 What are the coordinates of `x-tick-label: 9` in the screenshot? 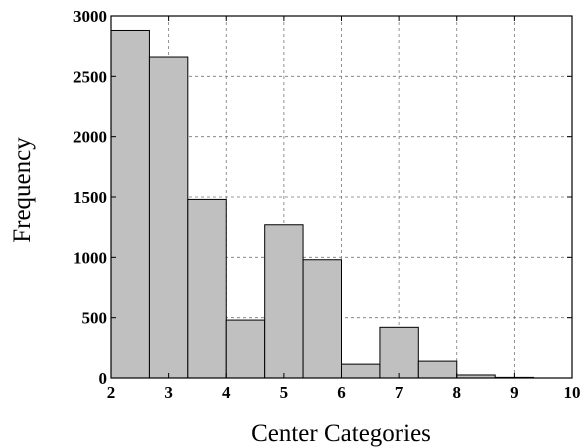 It's located at (514, 392).